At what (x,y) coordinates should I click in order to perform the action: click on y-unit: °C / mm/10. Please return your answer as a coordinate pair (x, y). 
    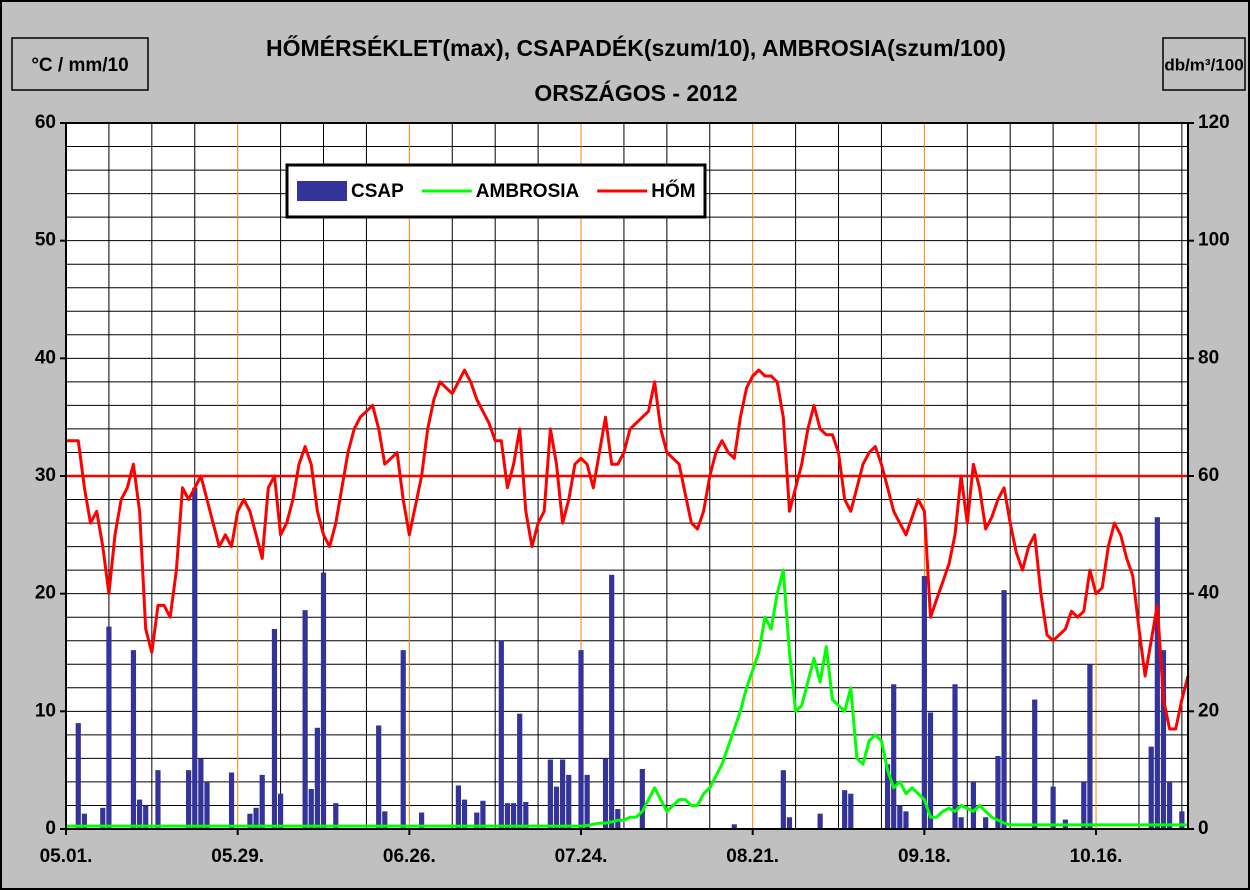
    Looking at the image, I should click on (79, 65).